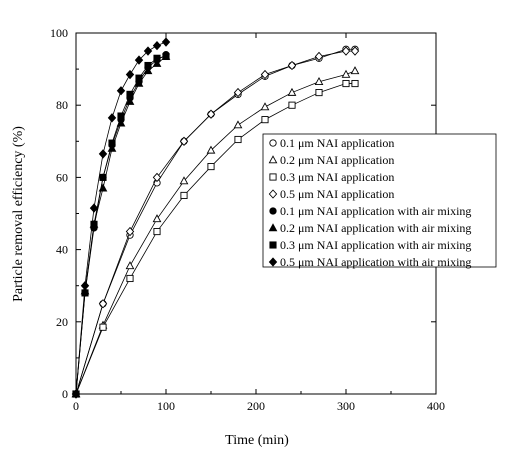  Describe the element at coordinates (166, 406) in the screenshot. I see `x-tick-label: 100` at that location.